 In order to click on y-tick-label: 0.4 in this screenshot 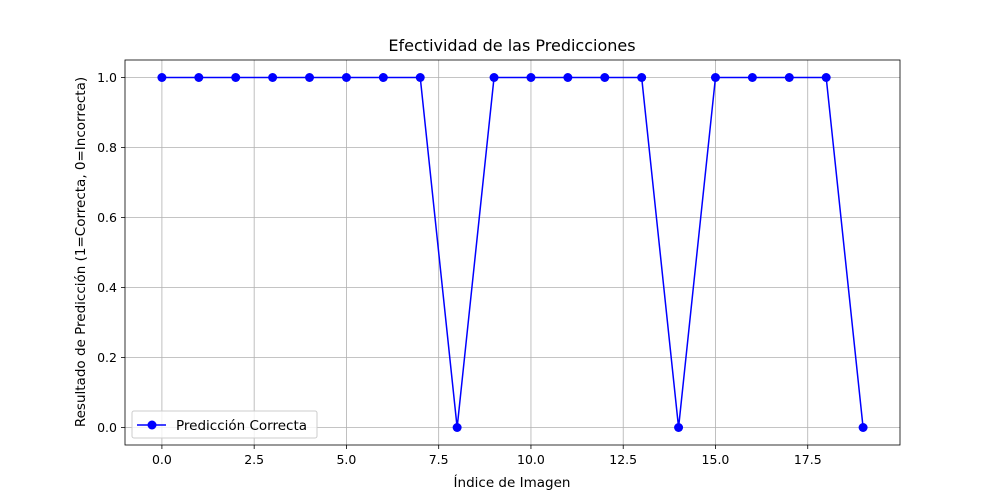, I will do `click(107, 287)`.